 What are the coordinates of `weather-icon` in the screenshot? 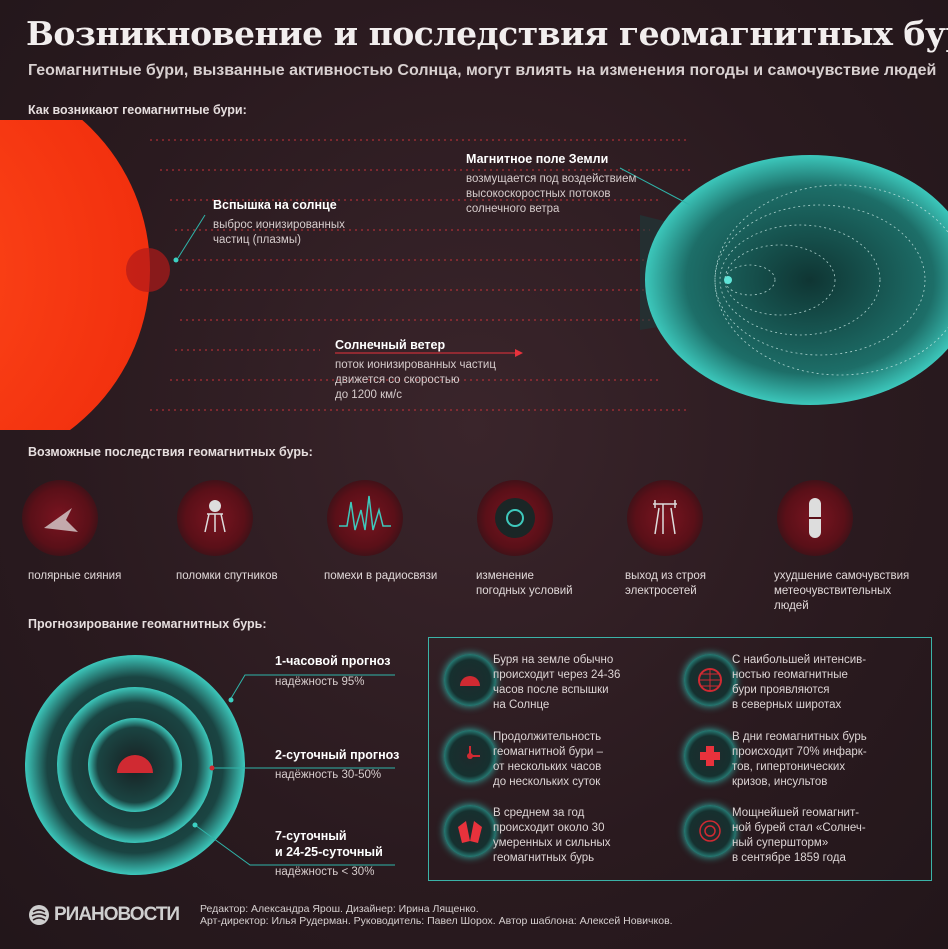 It's located at (515, 518).